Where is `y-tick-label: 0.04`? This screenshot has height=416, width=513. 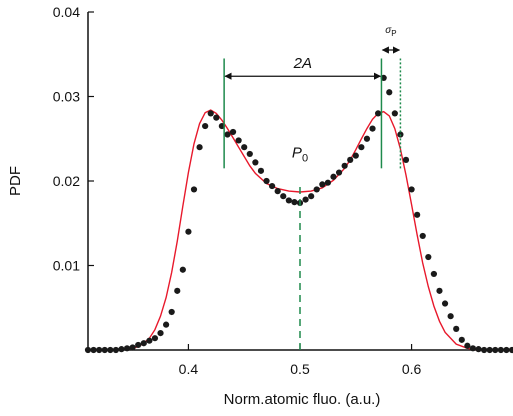 y-tick-label: 0.04 is located at coordinates (66, 12).